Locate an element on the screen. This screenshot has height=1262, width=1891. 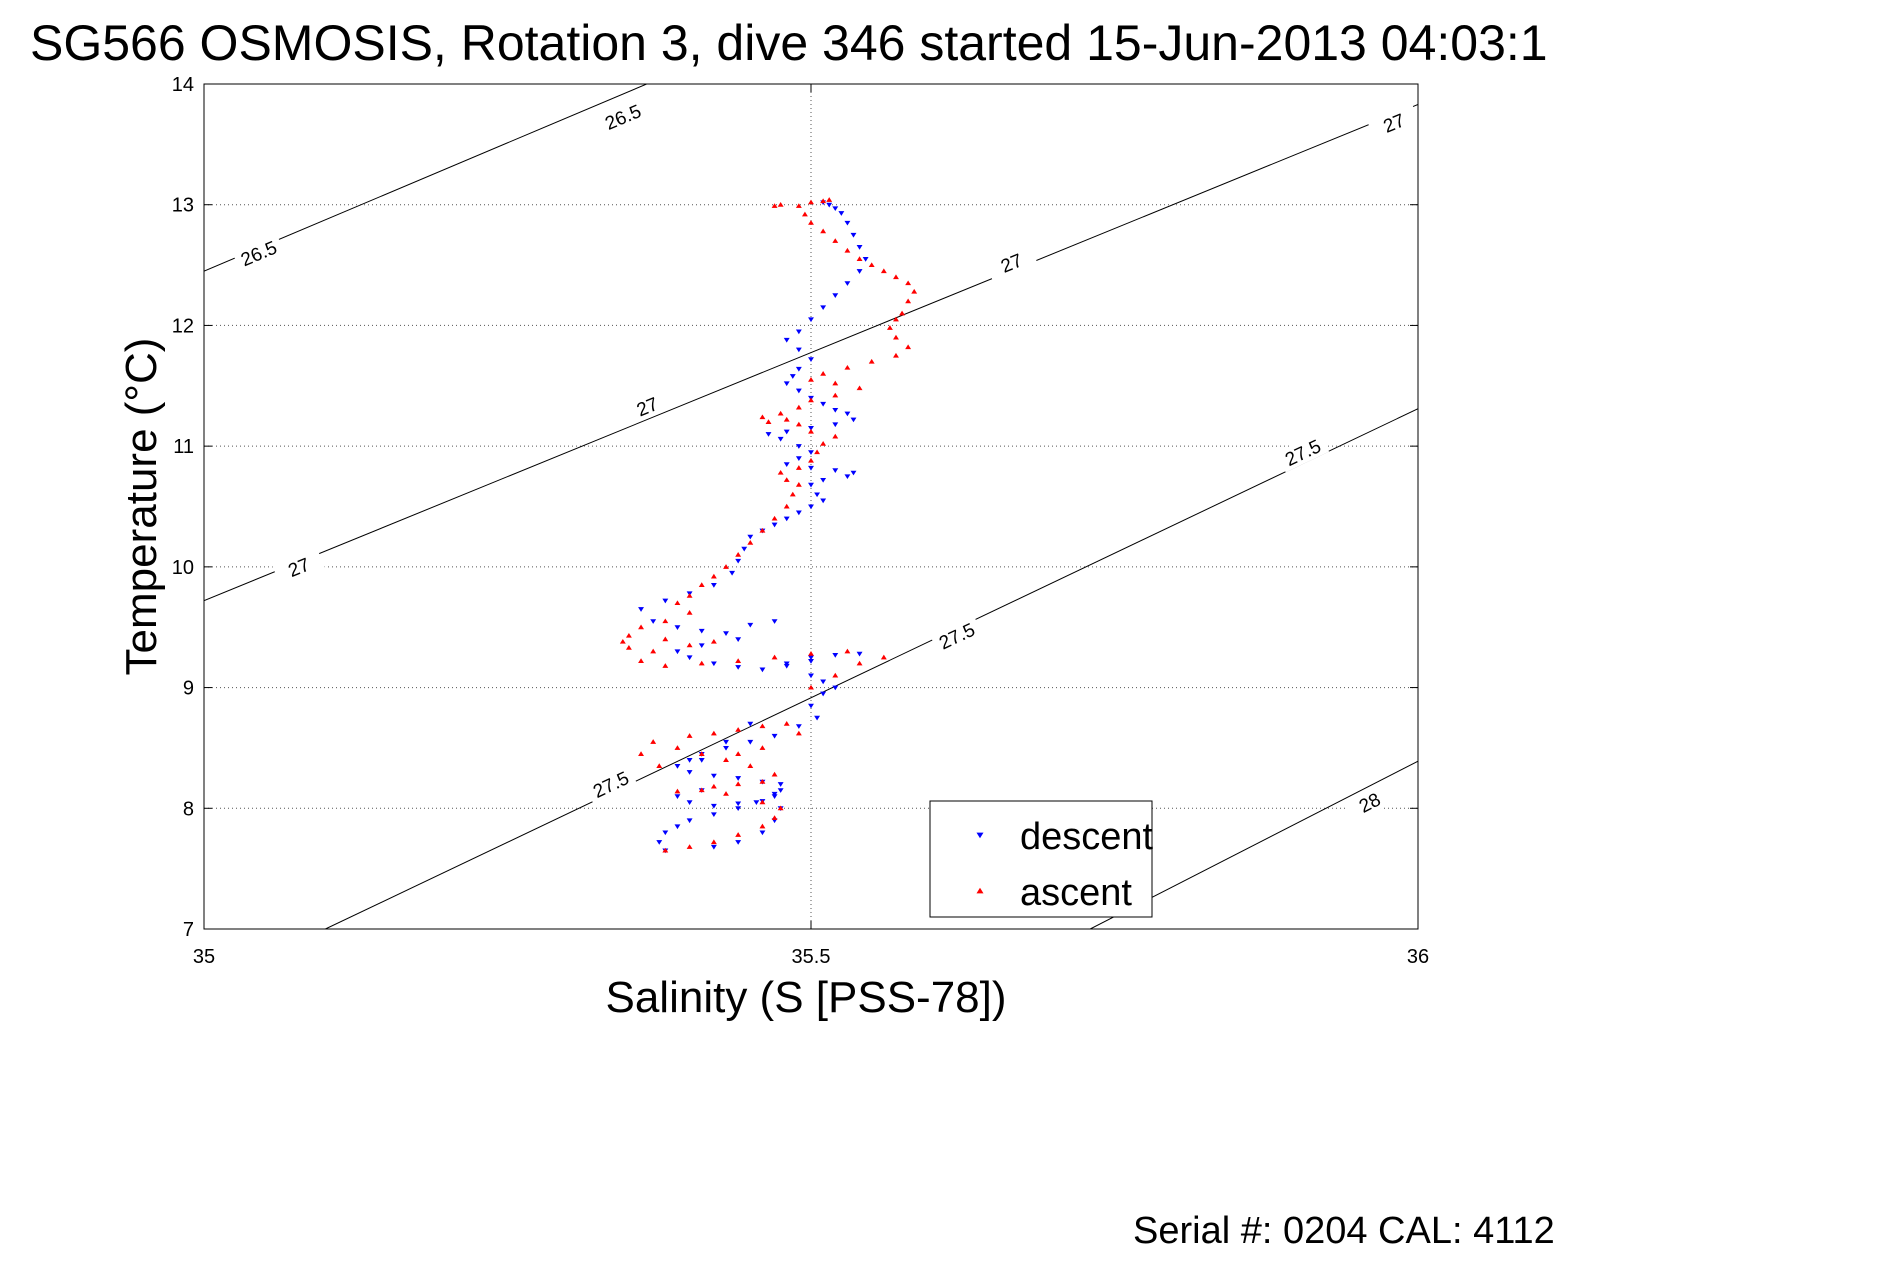
y-axis-label: Temperature (°C) is located at coordinates (141, 507).